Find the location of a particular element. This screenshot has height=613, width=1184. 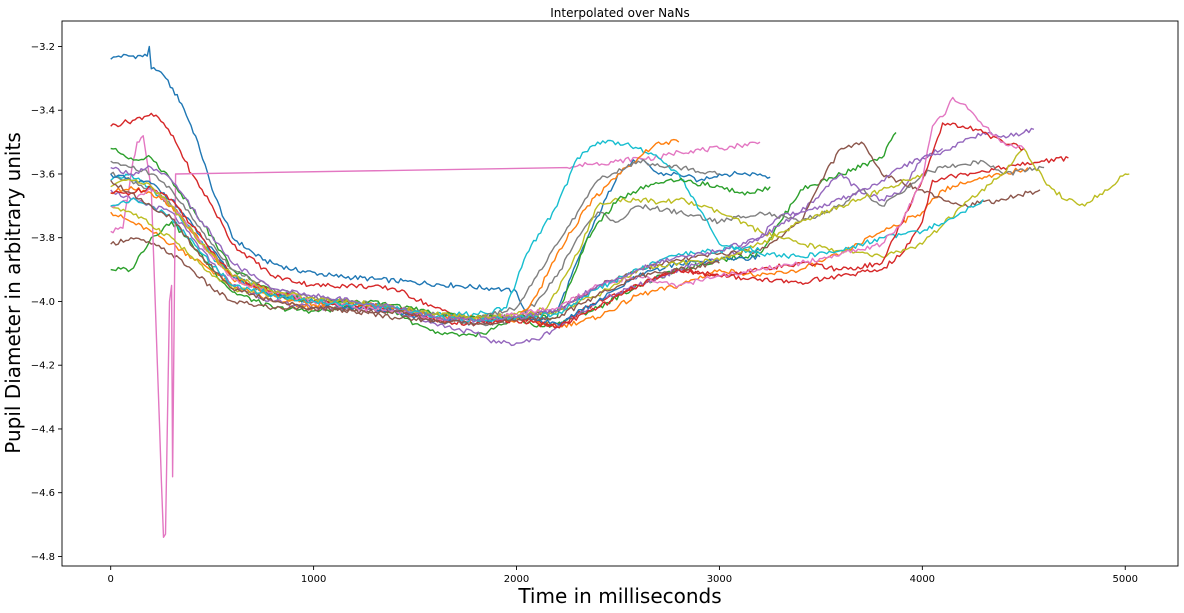

y-tick-label: −3.4 is located at coordinates (43, 111).